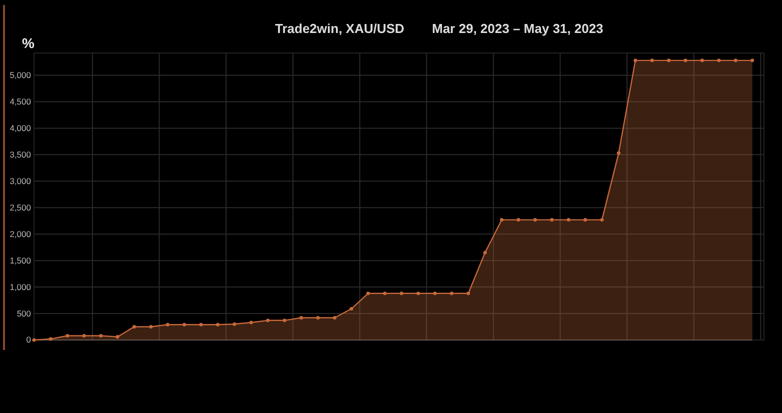  I want to click on y-tick-label: 2,000, so click(21, 233).